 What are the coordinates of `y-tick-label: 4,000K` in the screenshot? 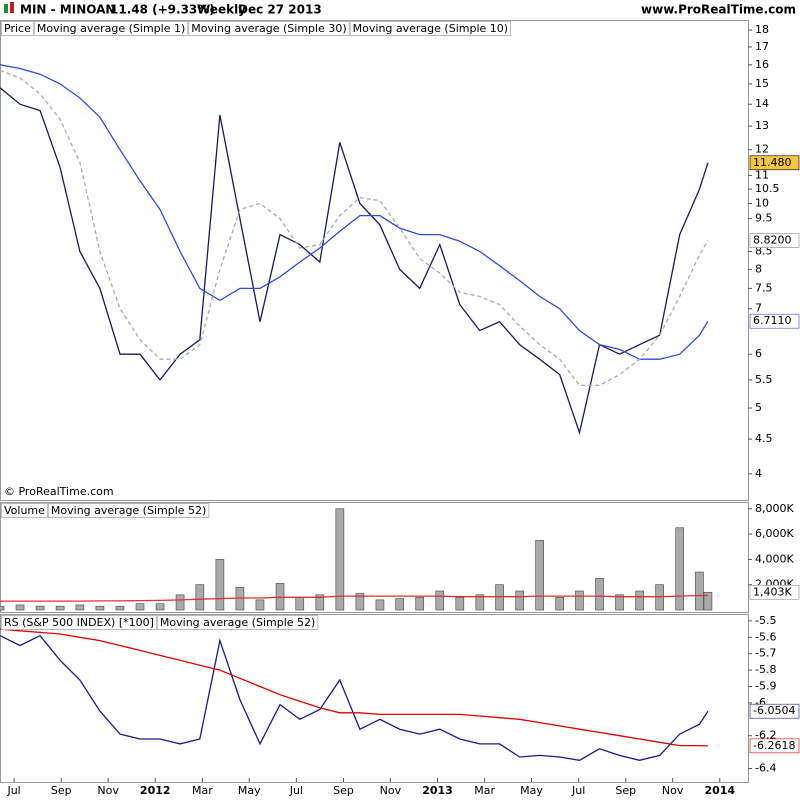 It's located at (774, 558).